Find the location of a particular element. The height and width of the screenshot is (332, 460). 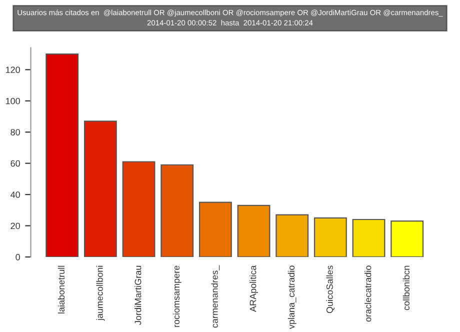

x-tick-label: jaumecollboni is located at coordinates (100, 293).